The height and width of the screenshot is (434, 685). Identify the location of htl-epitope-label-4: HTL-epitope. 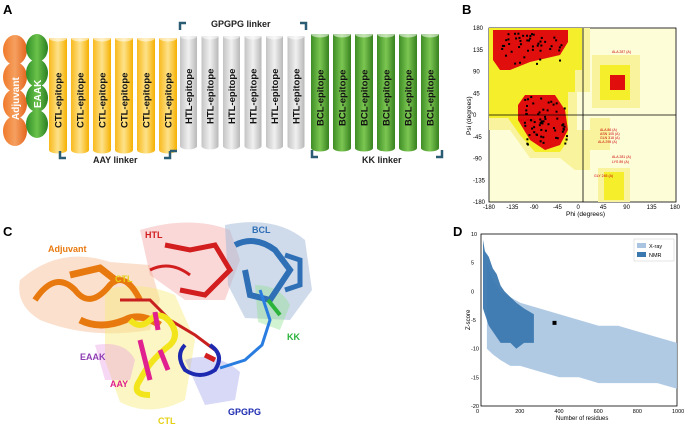
(254, 96).